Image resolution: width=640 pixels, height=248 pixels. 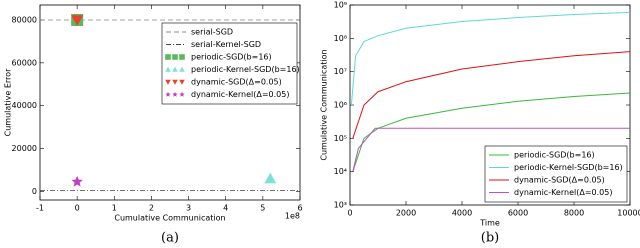 I want to click on y-tick-label: 10⁷, so click(x=340, y=71).